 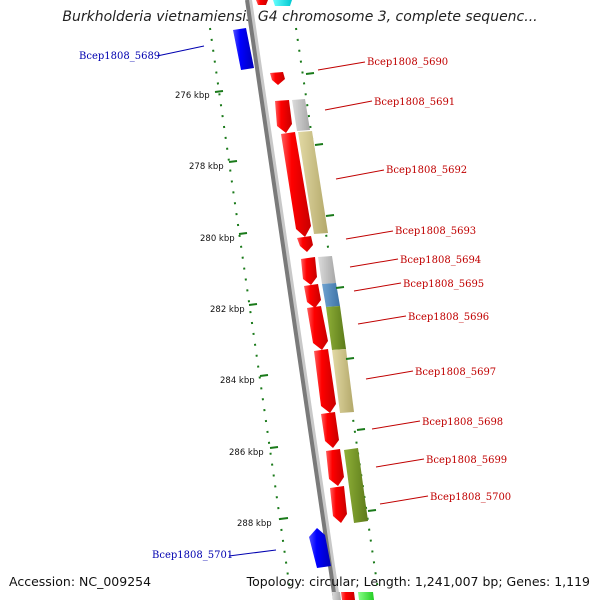 I want to click on kbp-label-286: 286 kbp, so click(x=246, y=453).